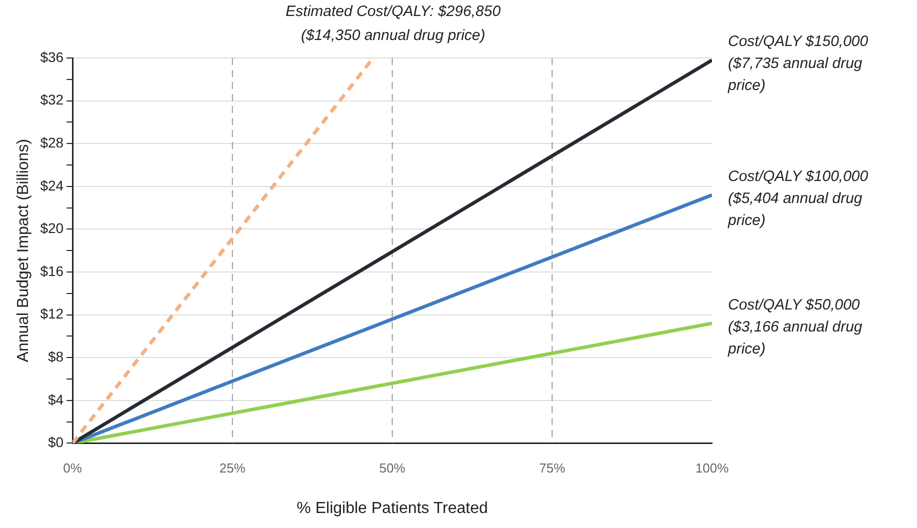  What do you see at coordinates (392, 468) in the screenshot?
I see `x-tick-label: 50%` at bounding box center [392, 468].